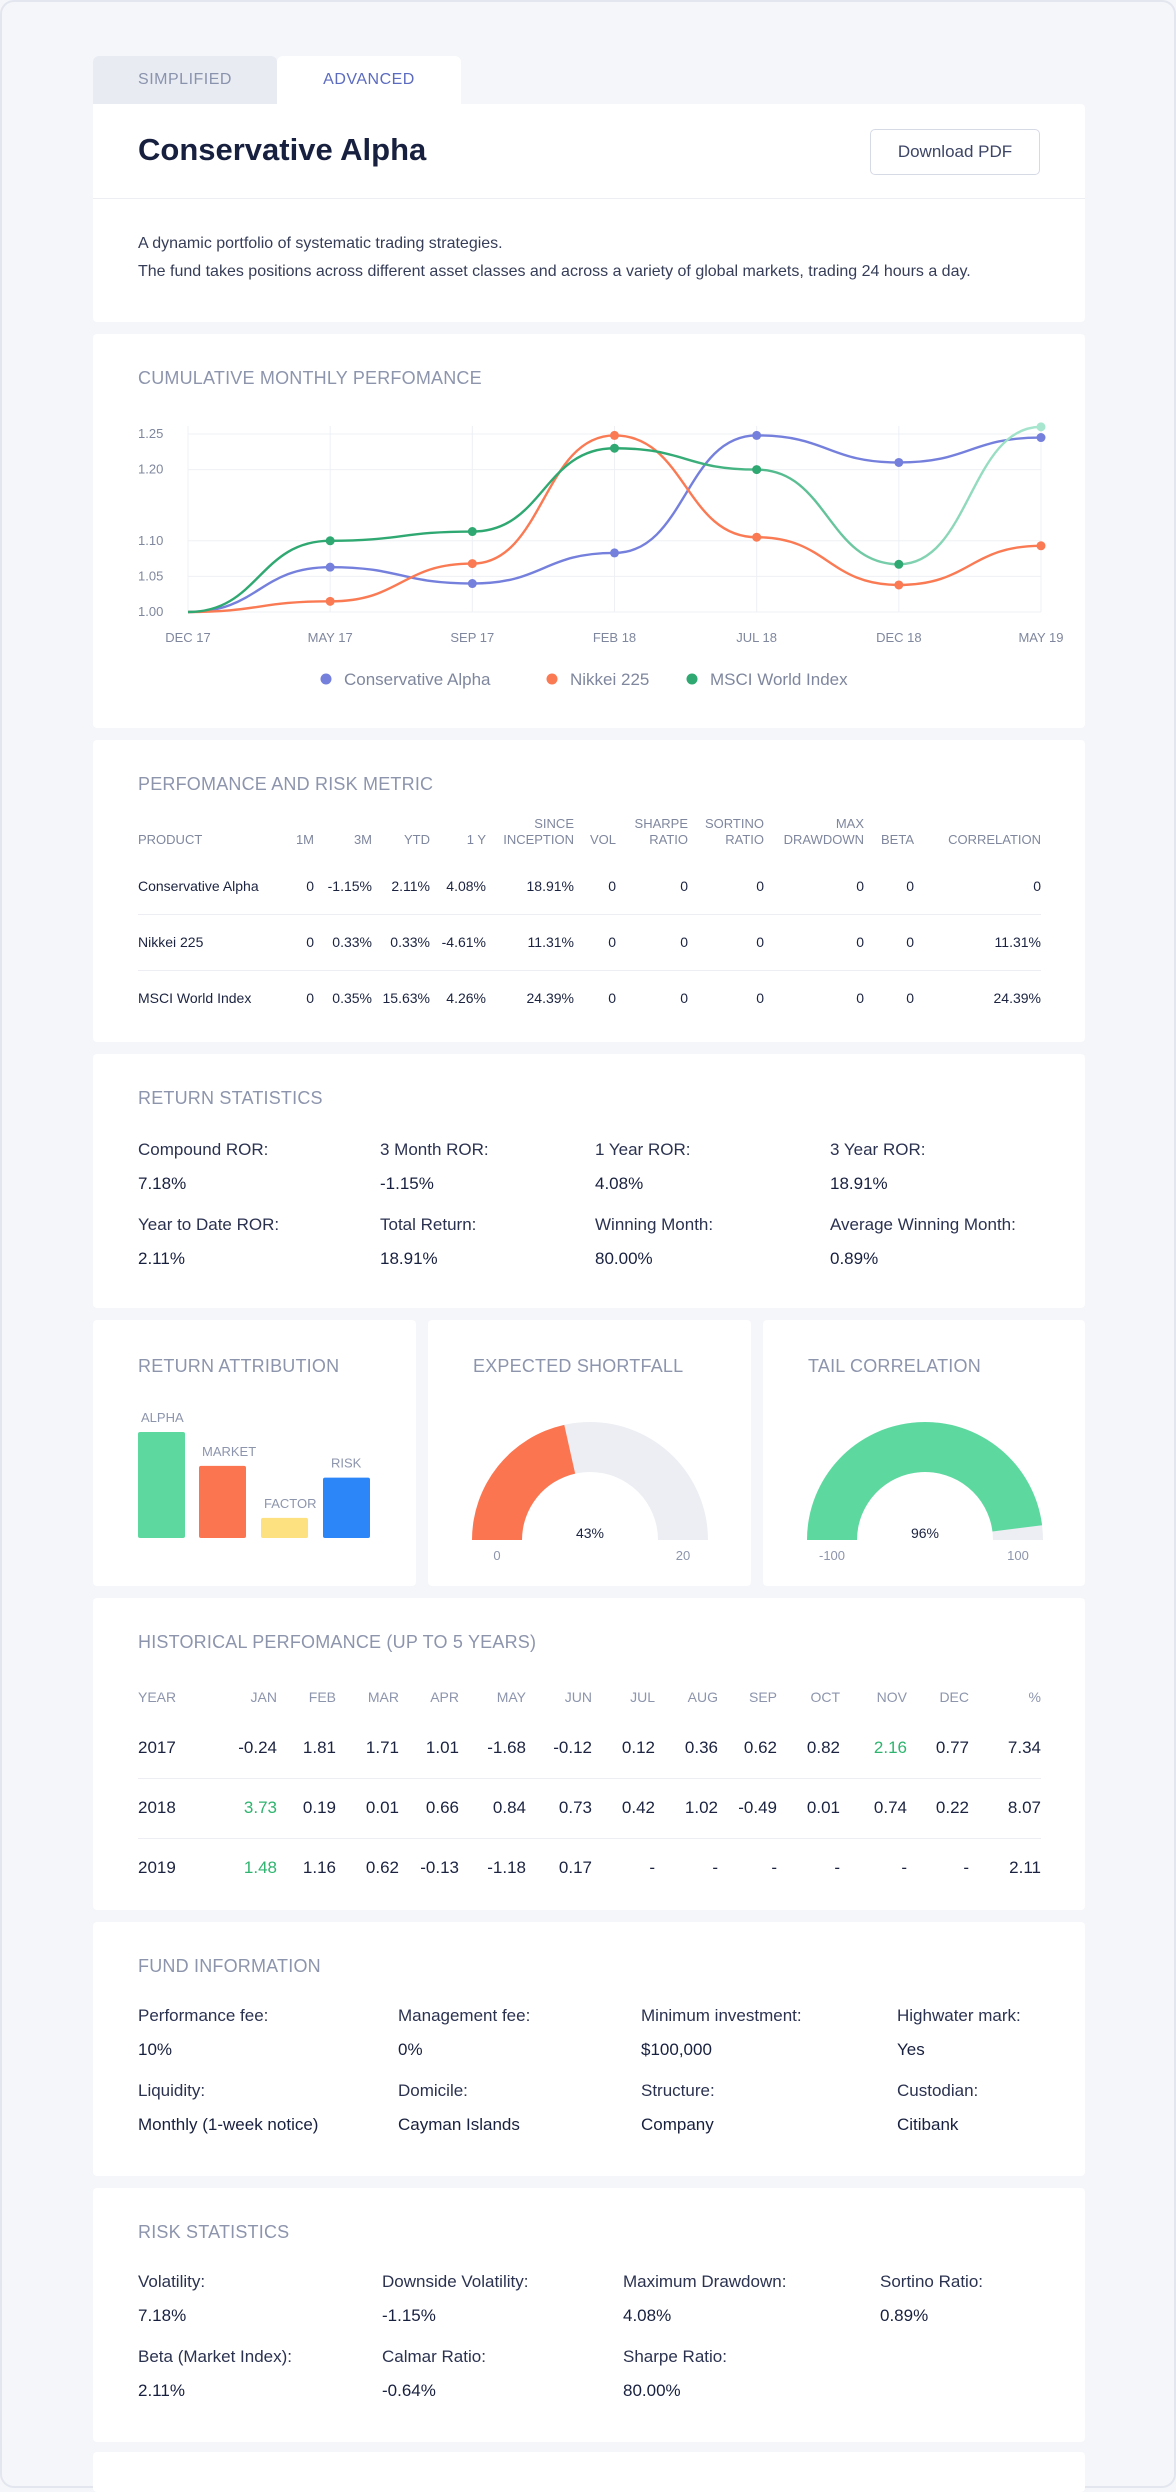  What do you see at coordinates (260, 1868) in the screenshot?
I see `table-cell: 1.48` at bounding box center [260, 1868].